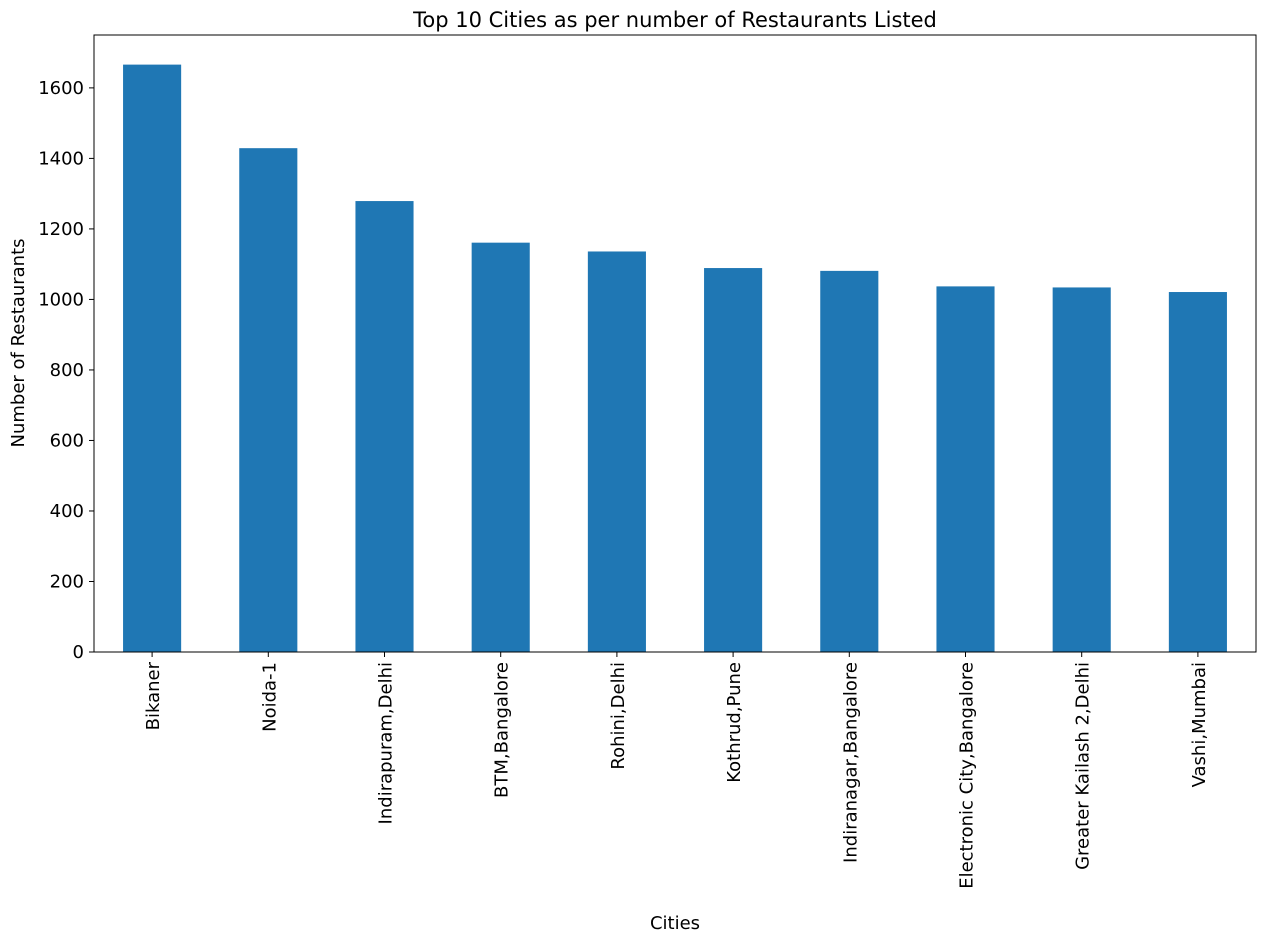  I want to click on x-tick-label: Vashi,Mumbai, so click(1199, 724).